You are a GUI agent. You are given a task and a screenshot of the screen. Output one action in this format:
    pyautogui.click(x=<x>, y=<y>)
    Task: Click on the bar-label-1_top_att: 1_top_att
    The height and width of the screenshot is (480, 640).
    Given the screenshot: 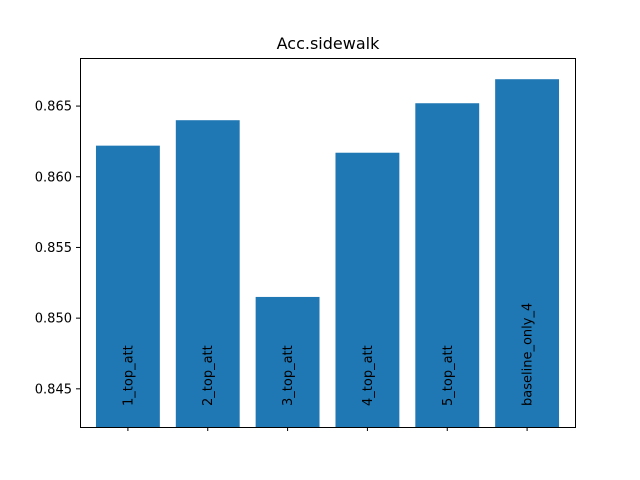 What is the action you would take?
    pyautogui.click(x=128, y=375)
    